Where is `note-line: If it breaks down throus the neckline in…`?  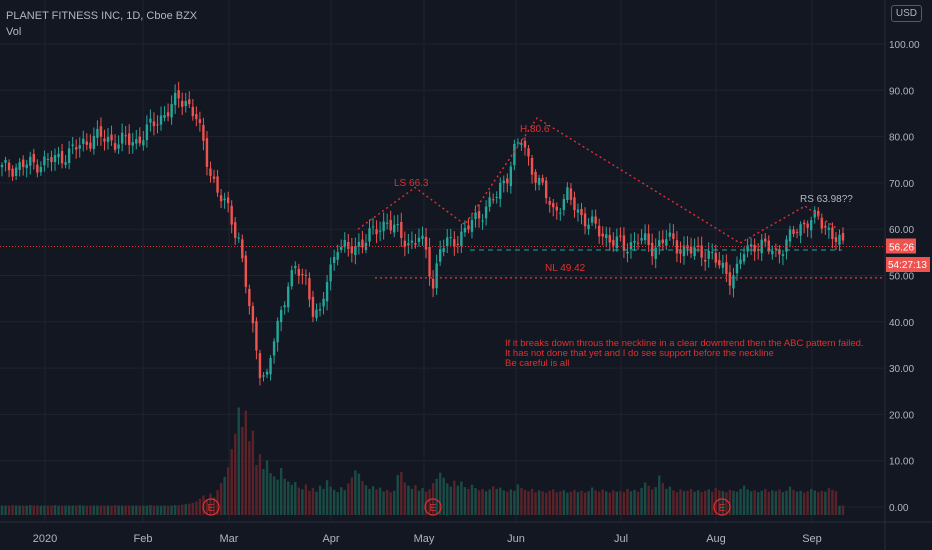 note-line: If it breaks down throus the neckline in… is located at coordinates (684, 343).